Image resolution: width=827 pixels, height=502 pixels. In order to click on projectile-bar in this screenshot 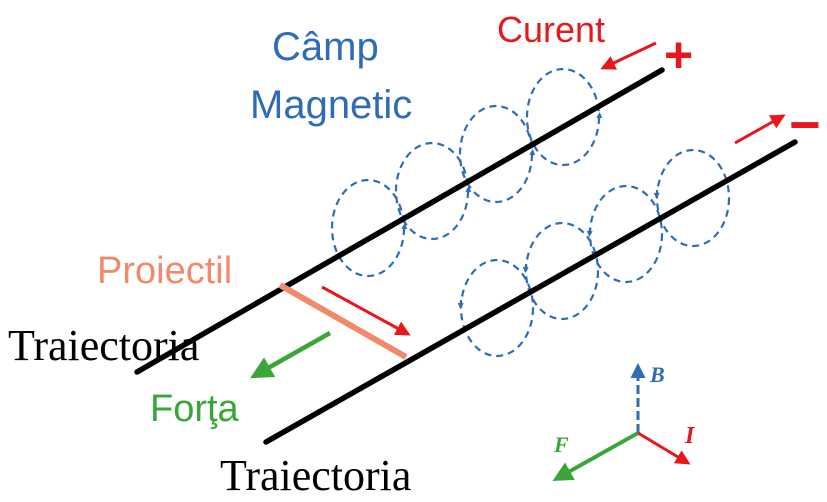, I will do `click(343, 321)`.